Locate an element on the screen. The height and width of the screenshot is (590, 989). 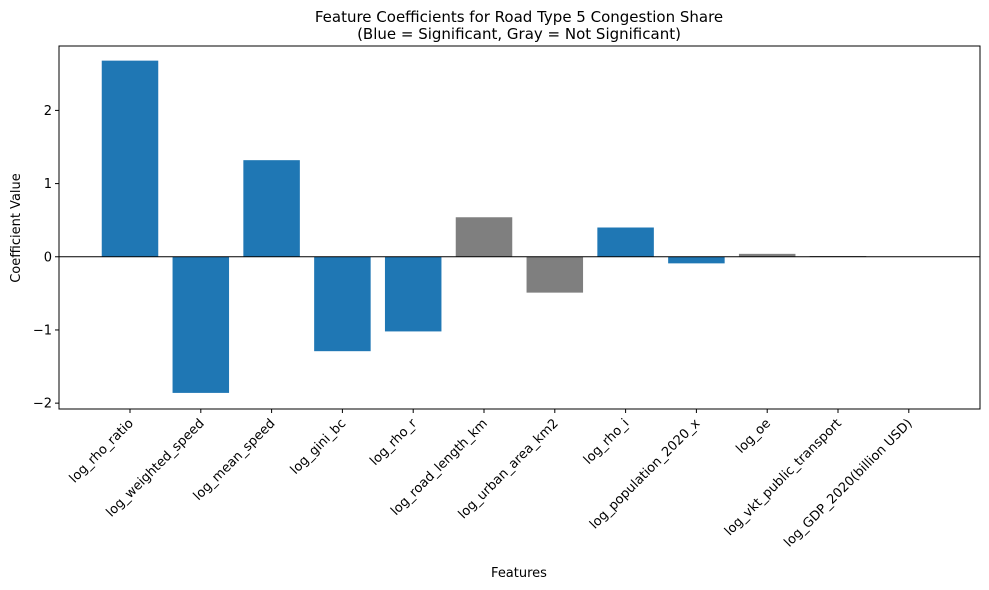
y-tick-label: 1 is located at coordinates (48, 184).